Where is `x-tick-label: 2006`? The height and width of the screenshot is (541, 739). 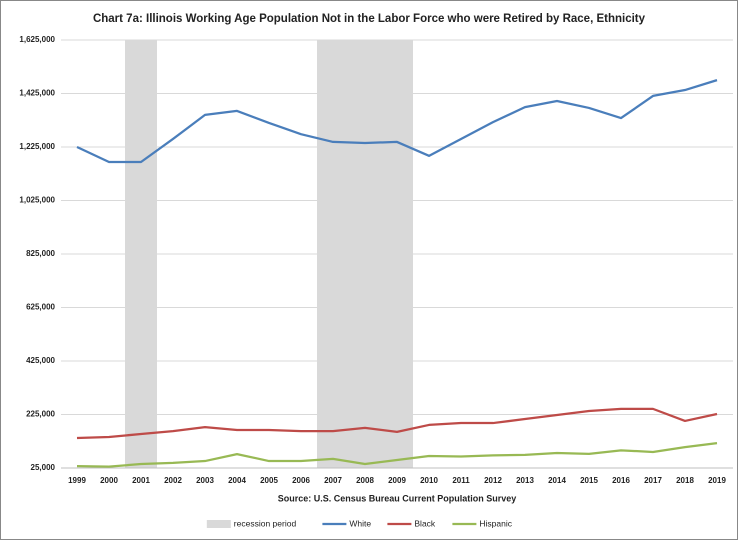
x-tick-label: 2006 is located at coordinates (301, 480).